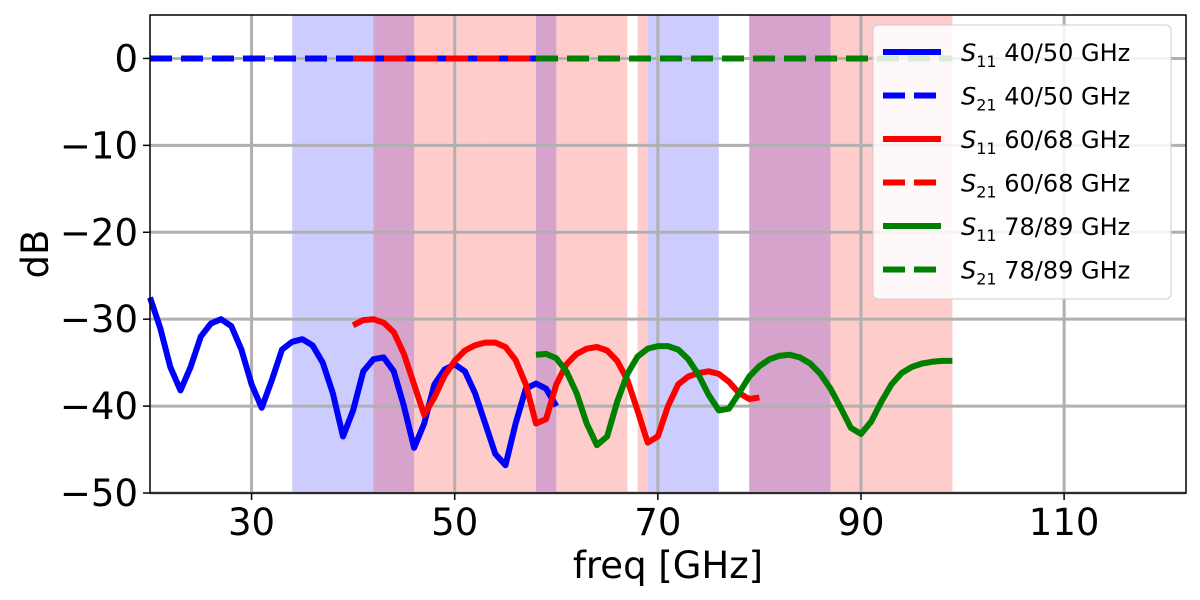 The width and height of the screenshot is (1200, 600). What do you see at coordinates (1045, 186) in the screenshot?
I see `legend-label-3: S21 60/68 GHz` at bounding box center [1045, 186].